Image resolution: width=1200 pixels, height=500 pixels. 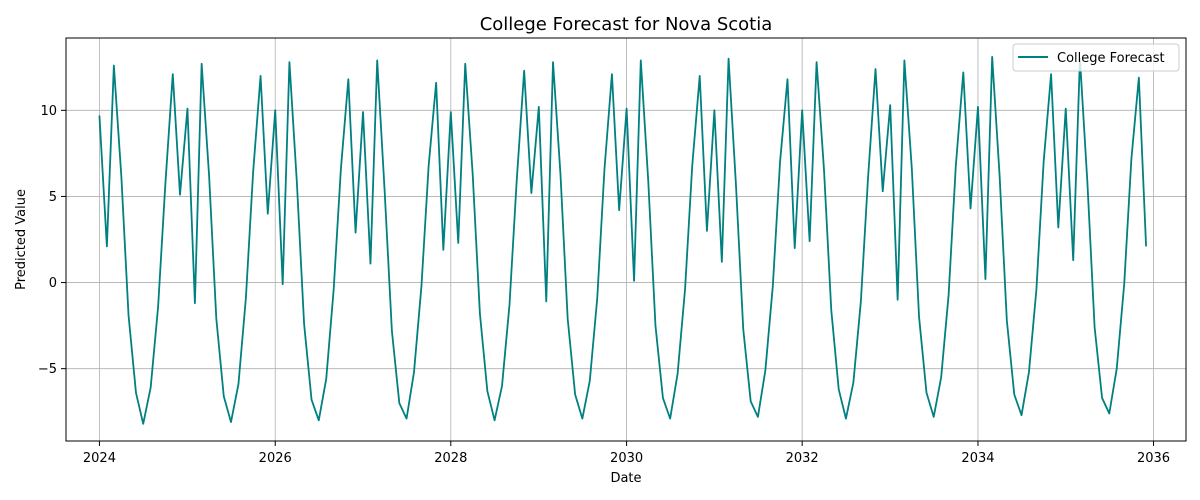 I want to click on x-tick-label: 2024, so click(x=99, y=458).